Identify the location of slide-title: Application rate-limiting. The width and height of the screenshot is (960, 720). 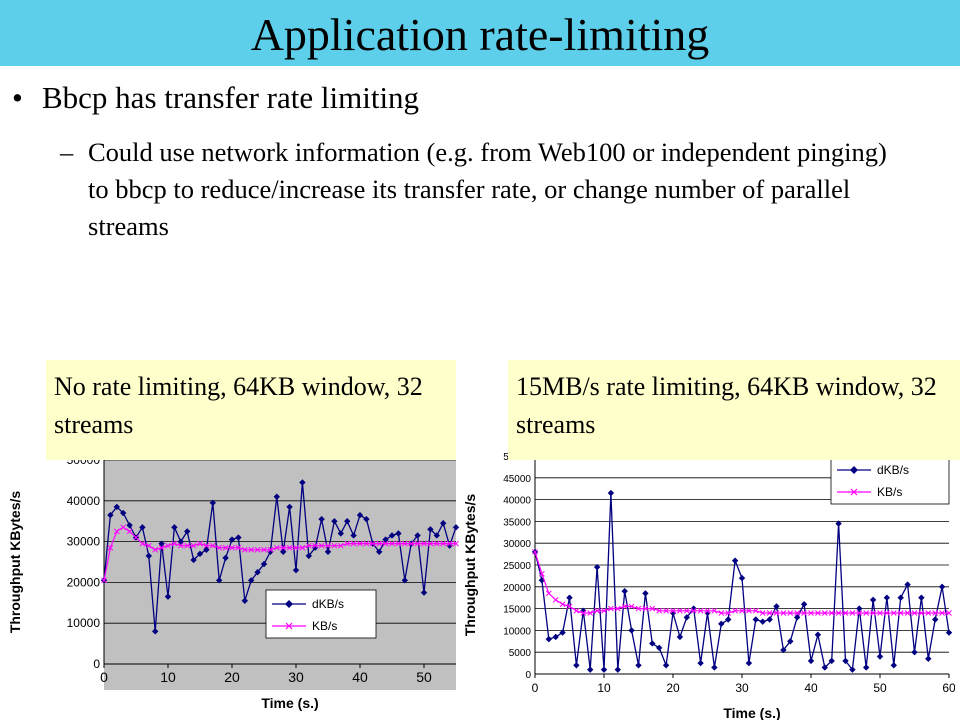
(480, 34).